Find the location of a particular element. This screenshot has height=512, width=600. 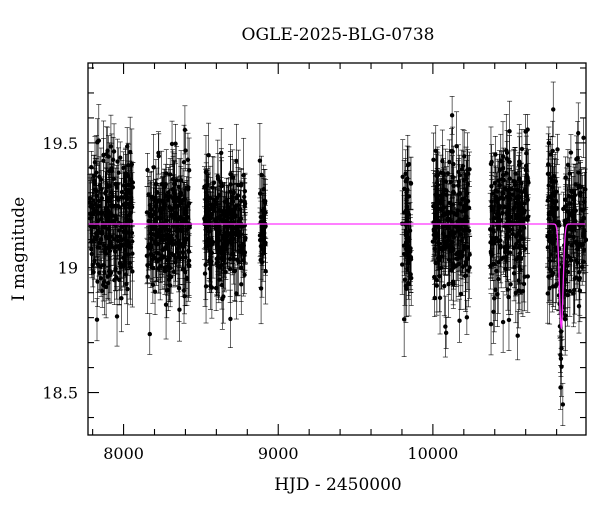

x-axis-label: HJD - 2450000 is located at coordinates (338, 485).